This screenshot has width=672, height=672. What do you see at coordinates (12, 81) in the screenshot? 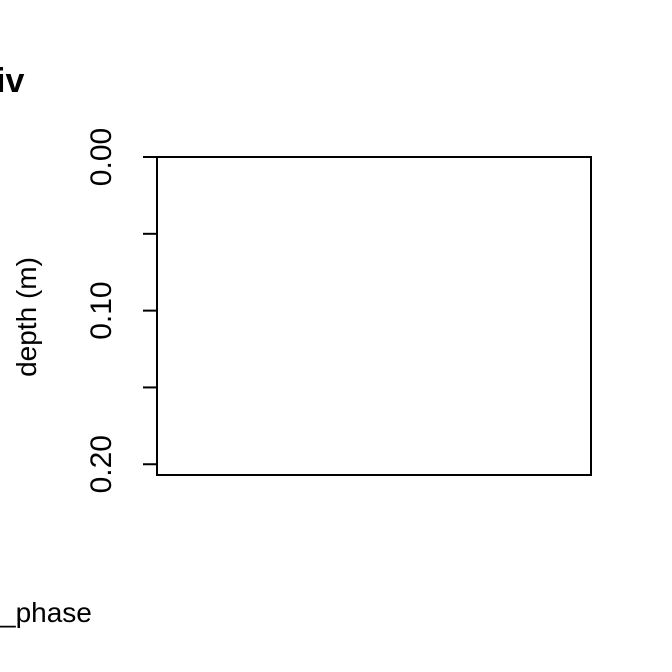
I see `chart-title: iv` at bounding box center [12, 81].